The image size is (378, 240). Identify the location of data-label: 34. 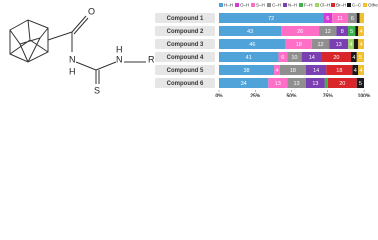
(244, 84).